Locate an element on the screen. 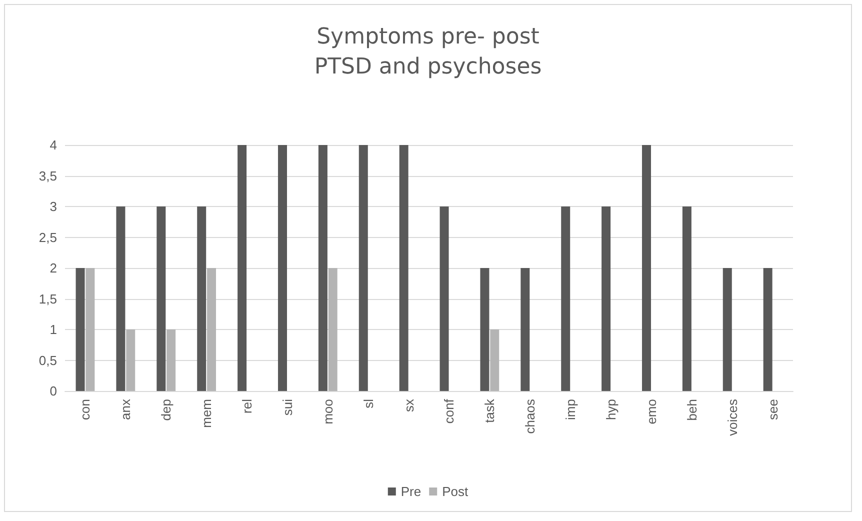  y-tick-label: 3 is located at coordinates (53, 206).